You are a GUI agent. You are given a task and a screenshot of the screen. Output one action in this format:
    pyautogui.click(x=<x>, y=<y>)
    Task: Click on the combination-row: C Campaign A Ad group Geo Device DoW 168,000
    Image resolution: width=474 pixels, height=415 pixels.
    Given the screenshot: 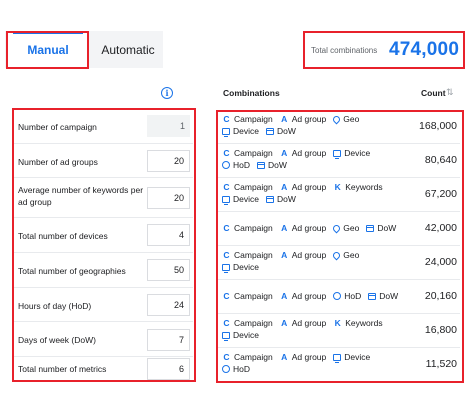 What is the action you would take?
    pyautogui.click(x=339, y=127)
    